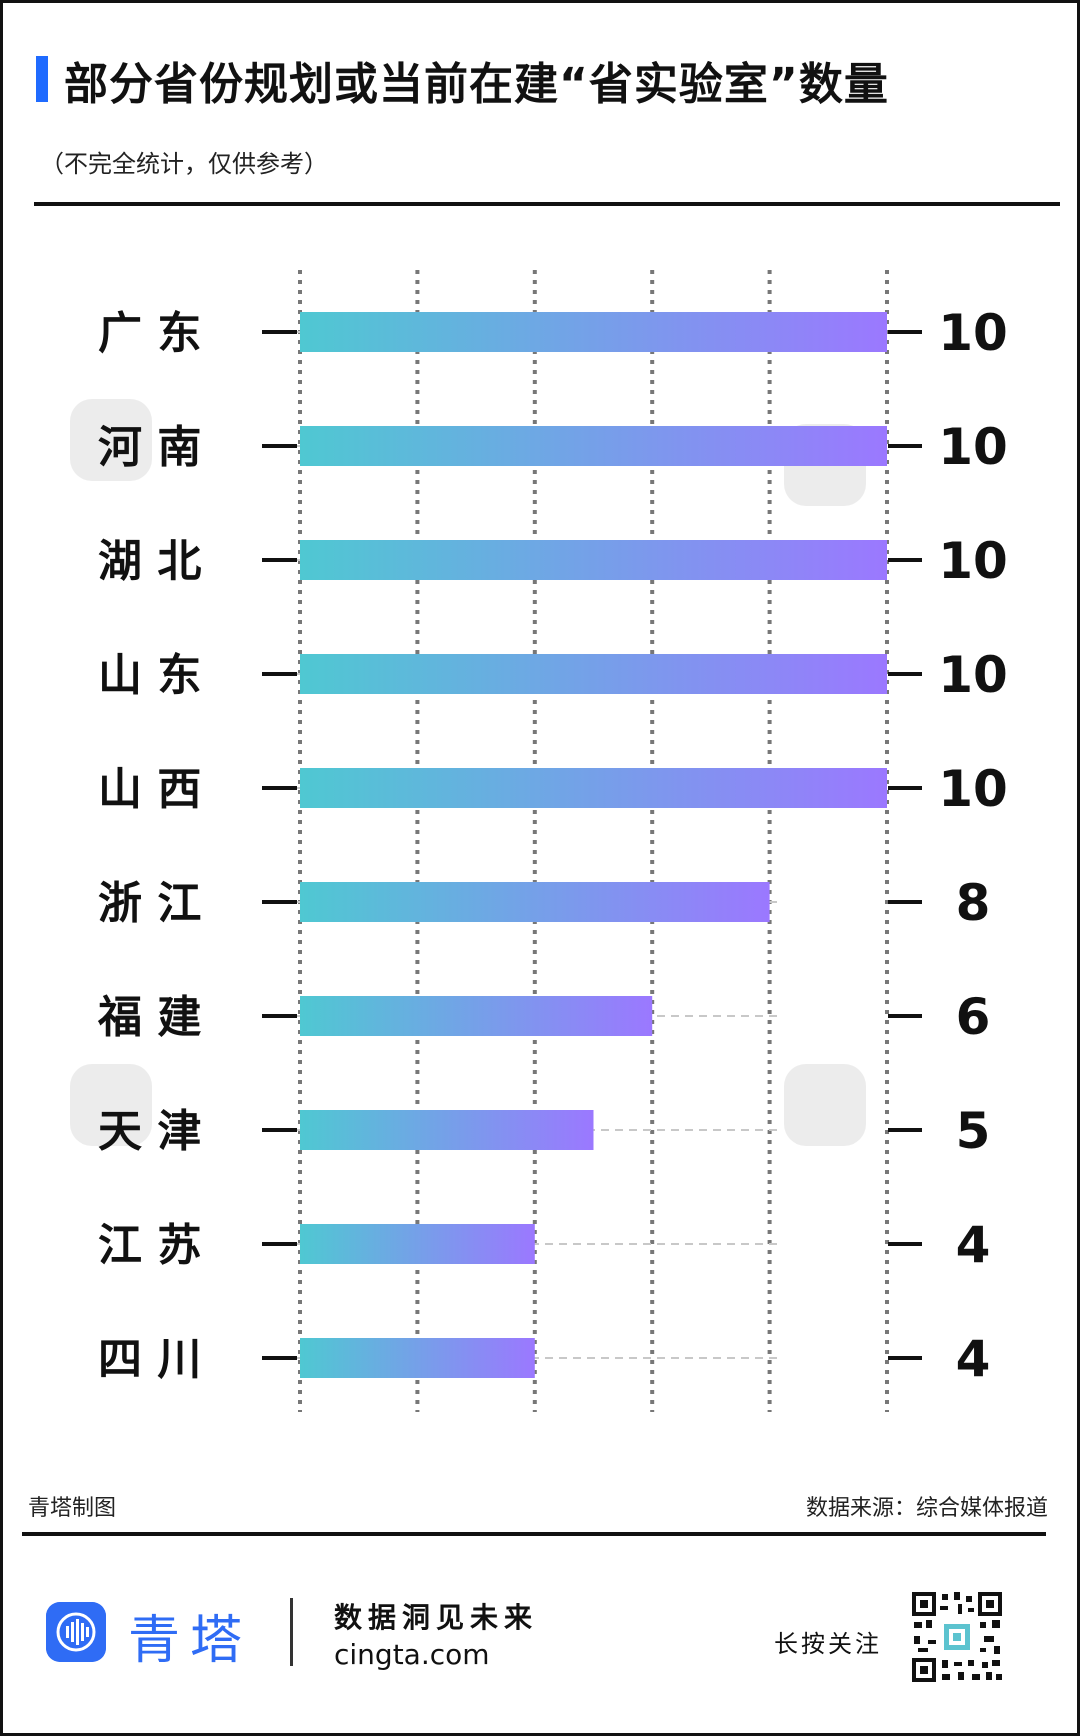  I want to click on category-label: 四 川, so click(149, 1359).